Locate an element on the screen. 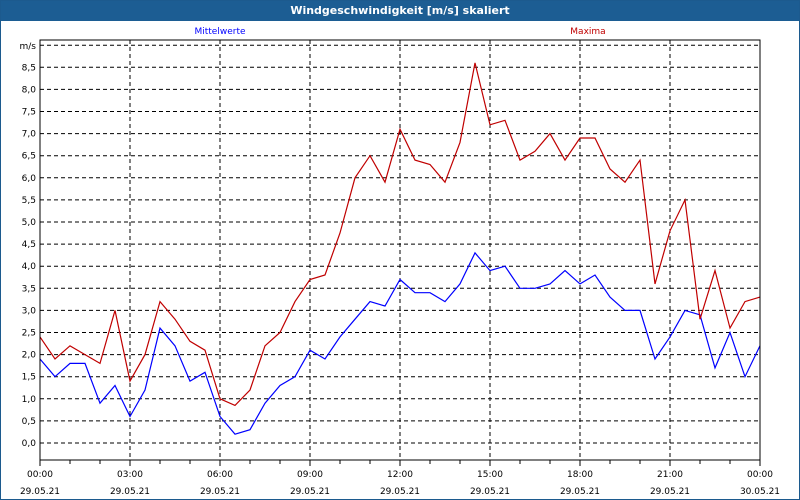  y-tick-label: 1,5 is located at coordinates (29, 378).